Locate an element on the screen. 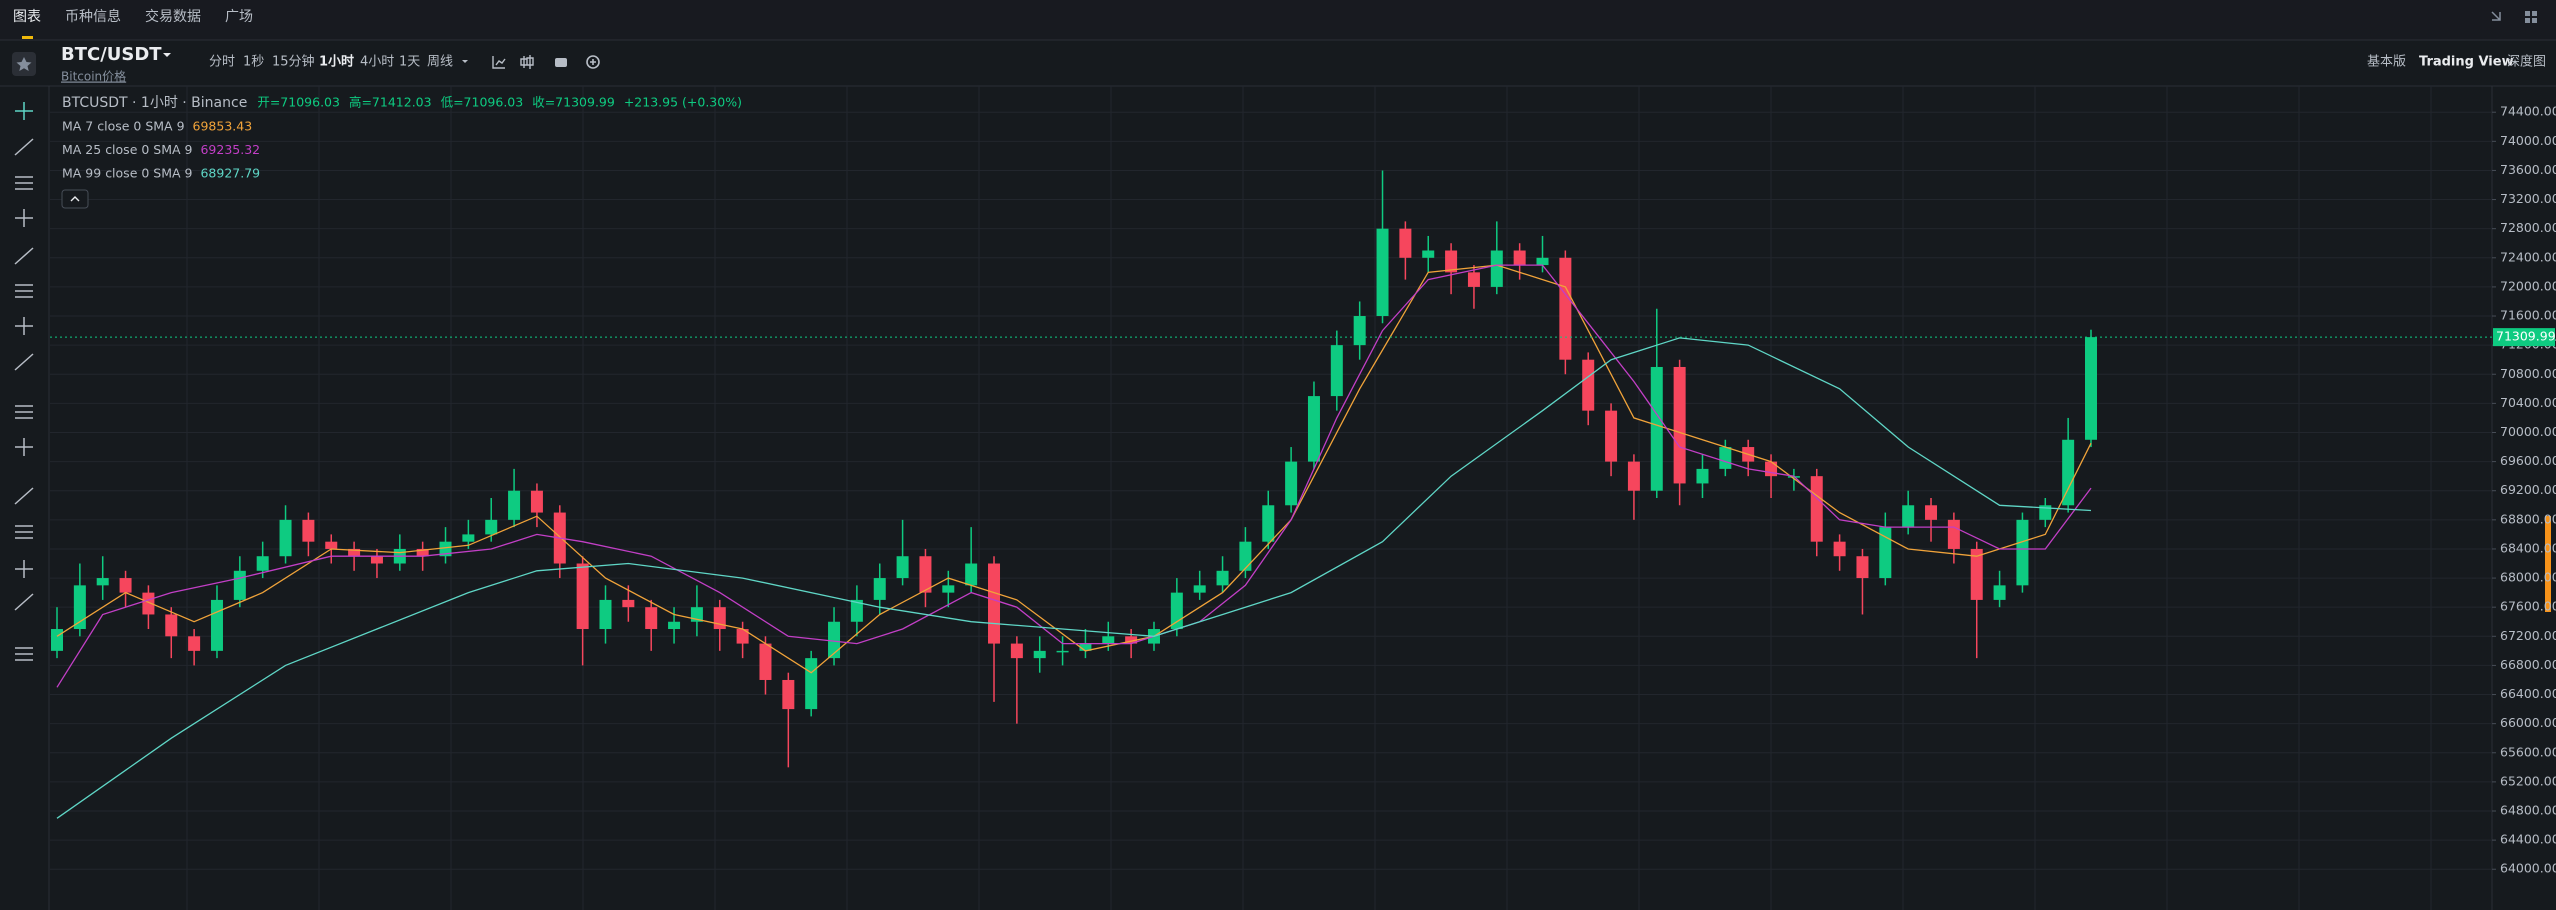  nav-tab: 广场 is located at coordinates (239, 17).